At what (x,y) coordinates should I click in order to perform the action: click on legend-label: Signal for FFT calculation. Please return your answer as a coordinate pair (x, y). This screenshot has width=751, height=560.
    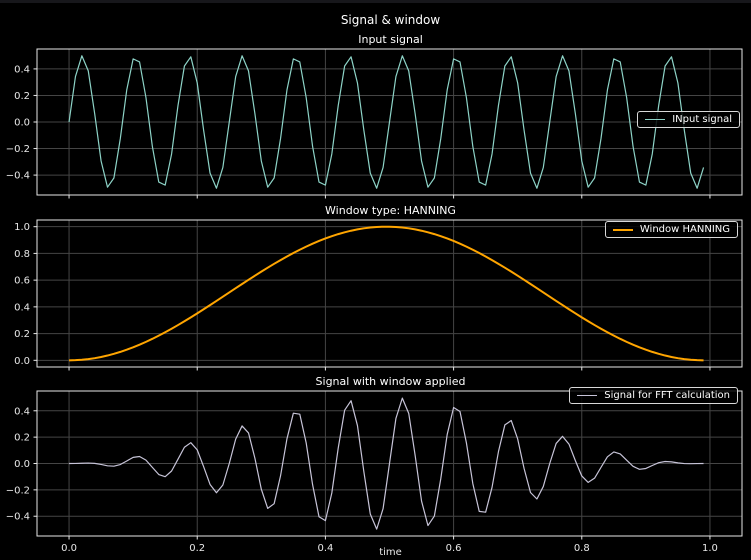
    Looking at the image, I should click on (667, 395).